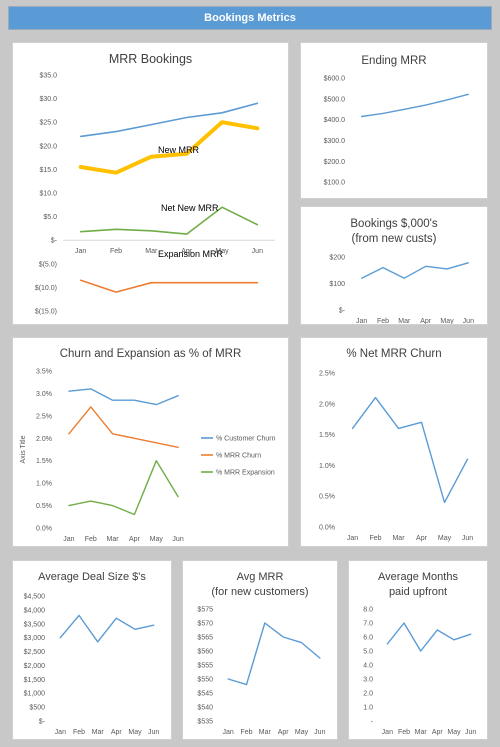  I want to click on y-tick-label: $300.0, so click(335, 141).